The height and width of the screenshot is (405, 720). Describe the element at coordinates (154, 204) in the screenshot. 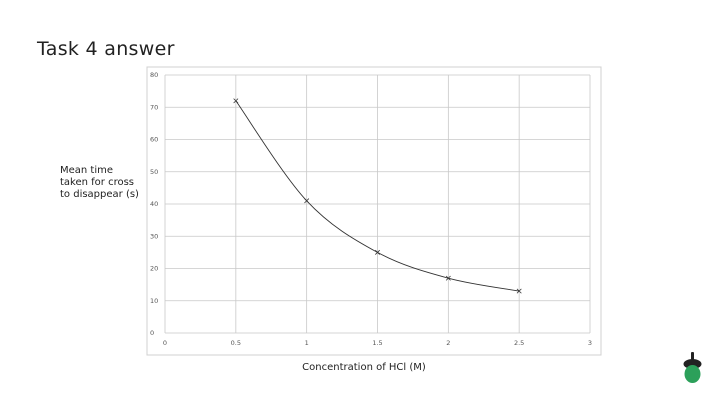

I see `y-tick-label: 40` at that location.